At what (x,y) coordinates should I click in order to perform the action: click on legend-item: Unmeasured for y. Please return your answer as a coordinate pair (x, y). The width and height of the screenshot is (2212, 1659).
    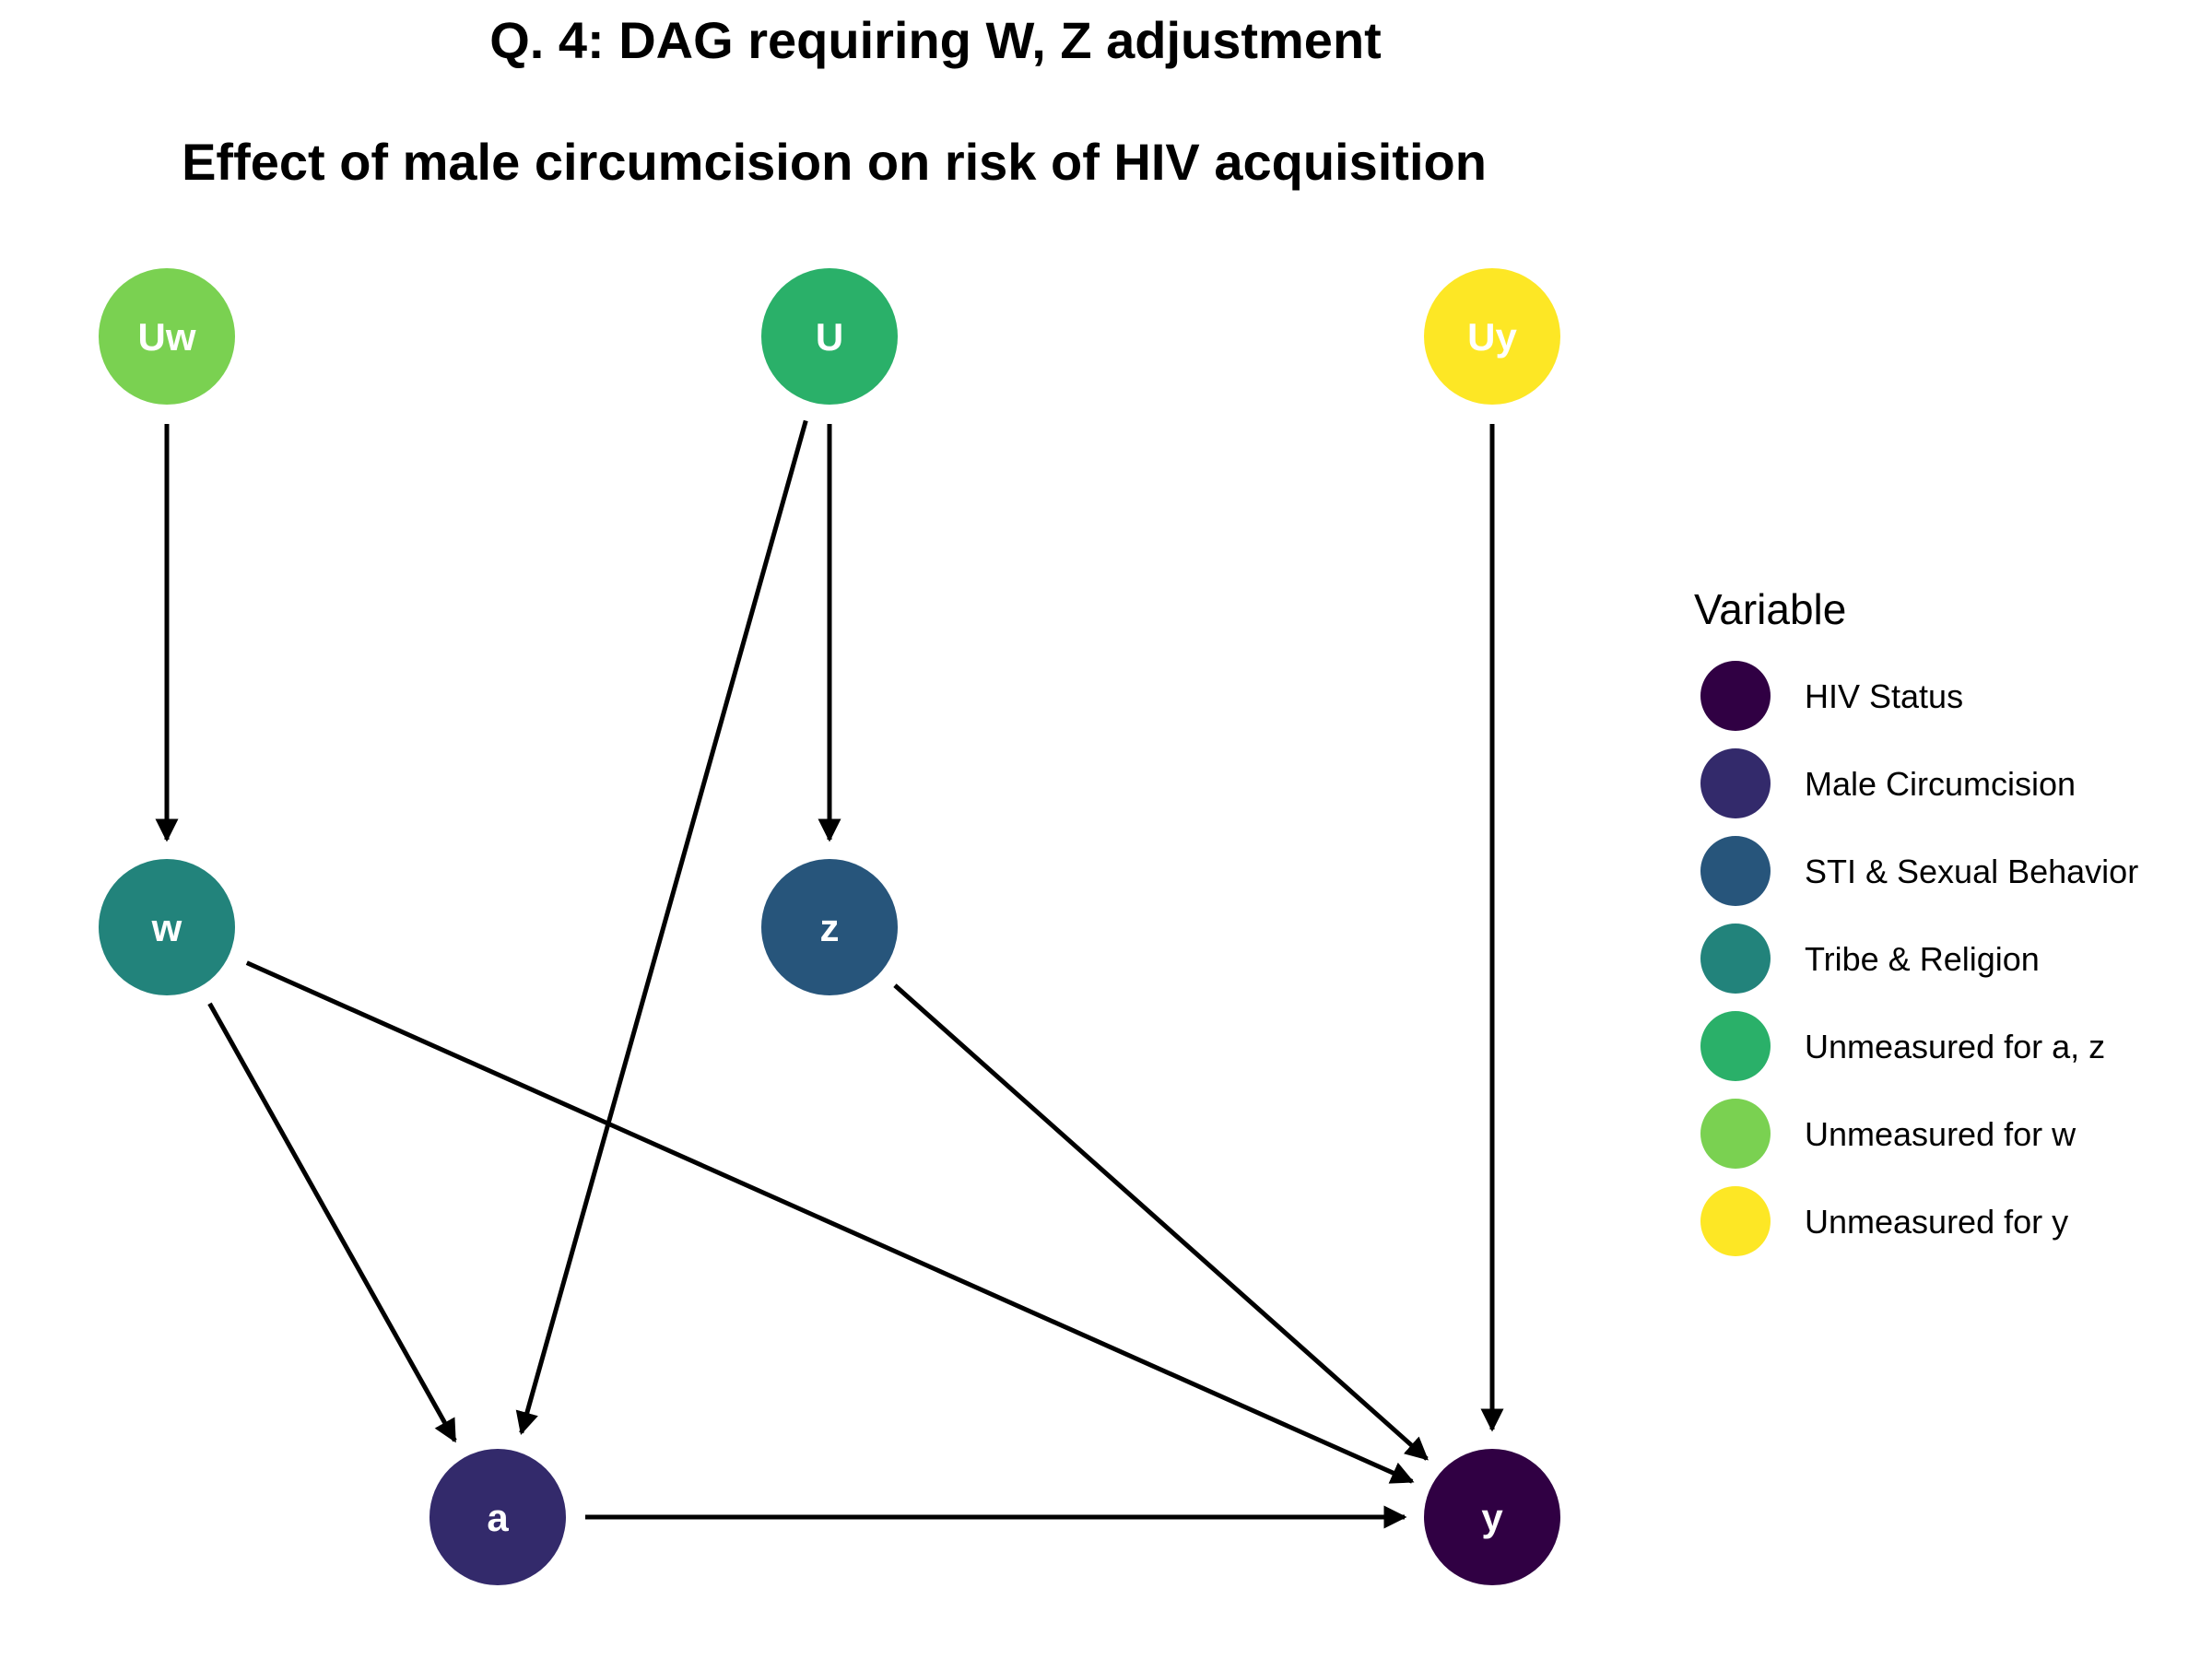
    Looking at the image, I should click on (1884, 1221).